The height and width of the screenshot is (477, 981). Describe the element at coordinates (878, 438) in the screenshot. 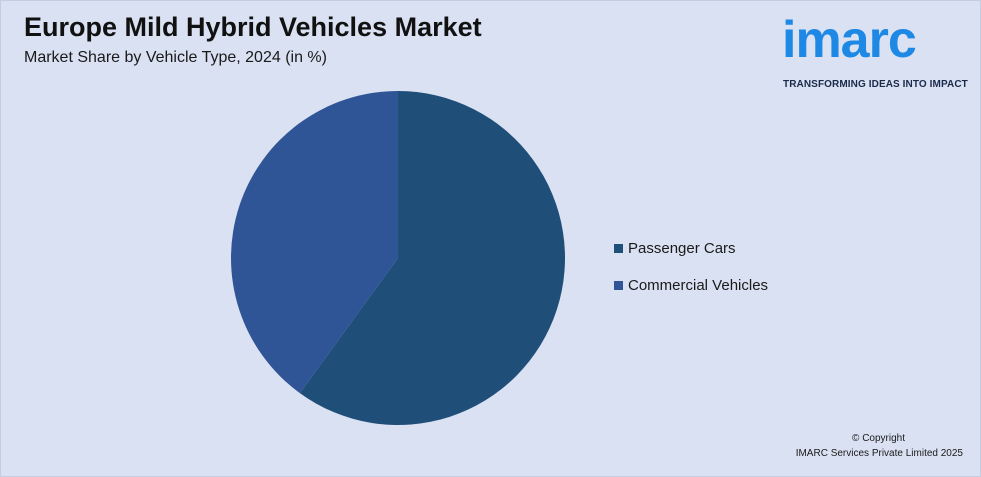

I see `copyright-line: © Copyright` at that location.